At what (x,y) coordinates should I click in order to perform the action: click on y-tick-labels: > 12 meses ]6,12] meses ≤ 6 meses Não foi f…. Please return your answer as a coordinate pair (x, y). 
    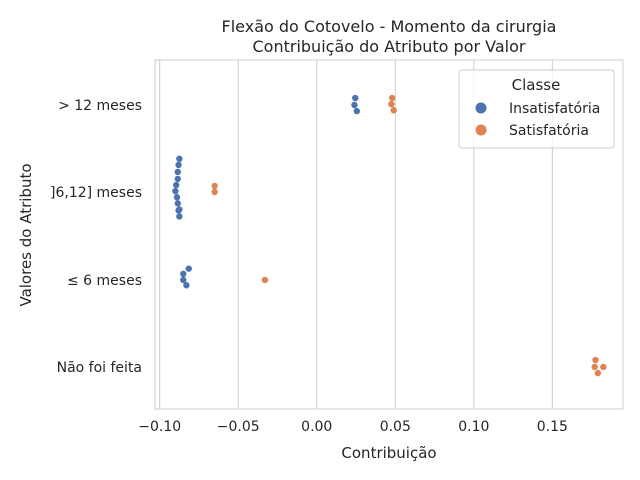
    Looking at the image, I should click on (96, 237).